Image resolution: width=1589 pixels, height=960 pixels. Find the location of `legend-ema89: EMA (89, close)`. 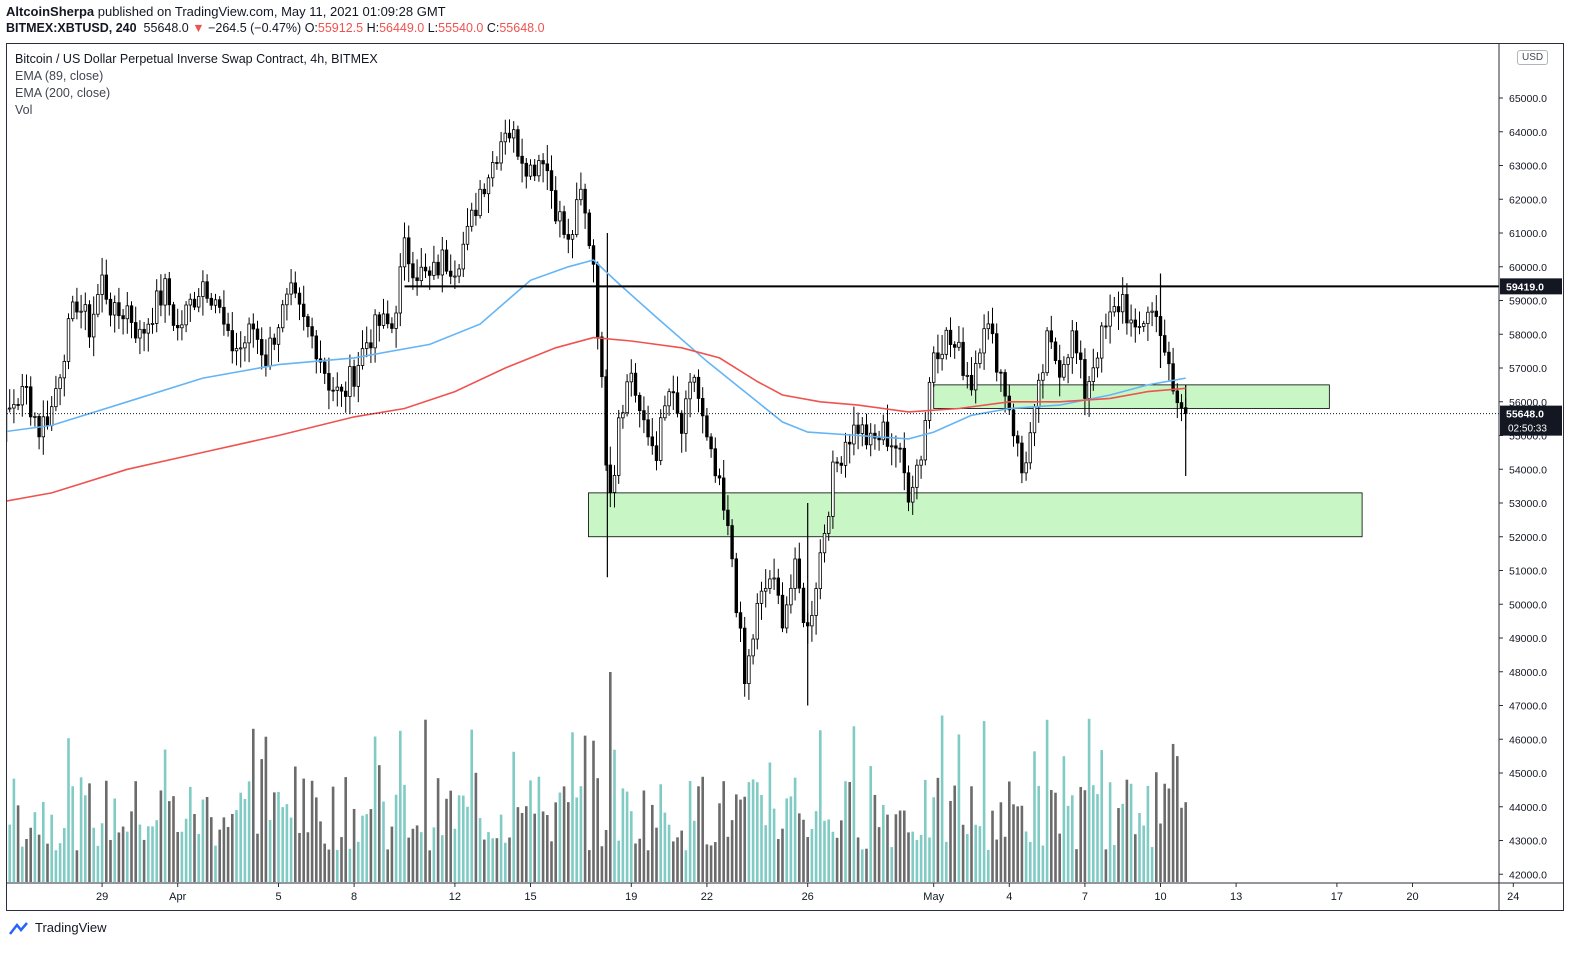

legend-ema89: EMA (89, close) is located at coordinates (59, 76).